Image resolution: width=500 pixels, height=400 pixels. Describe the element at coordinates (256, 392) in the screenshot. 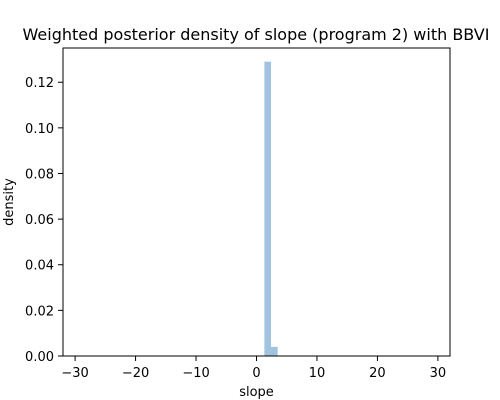

I see `x-axis-label: slope` at that location.